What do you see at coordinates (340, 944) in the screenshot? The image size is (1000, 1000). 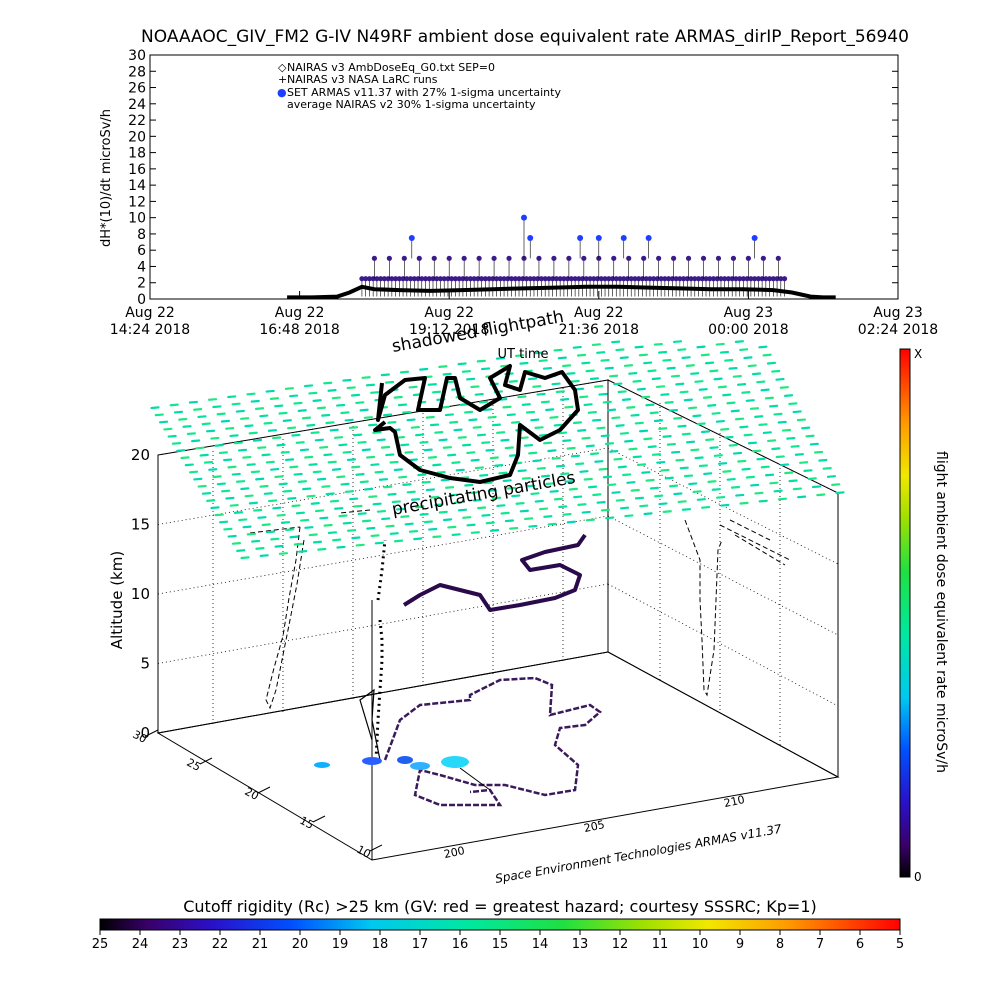 I see `rigidity-tick-label: 19` at bounding box center [340, 944].